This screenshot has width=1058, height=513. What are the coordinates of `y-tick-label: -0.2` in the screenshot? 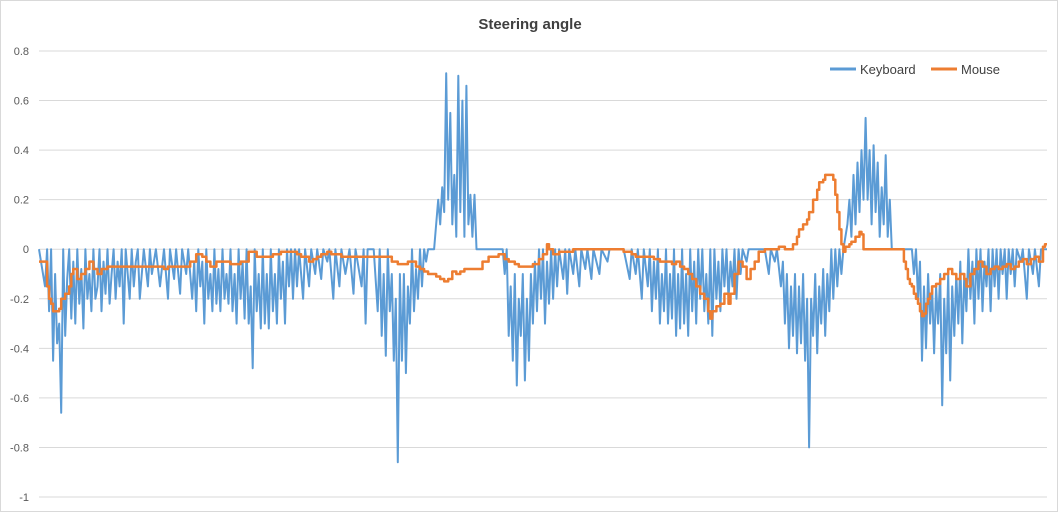 It's located at (19, 300).